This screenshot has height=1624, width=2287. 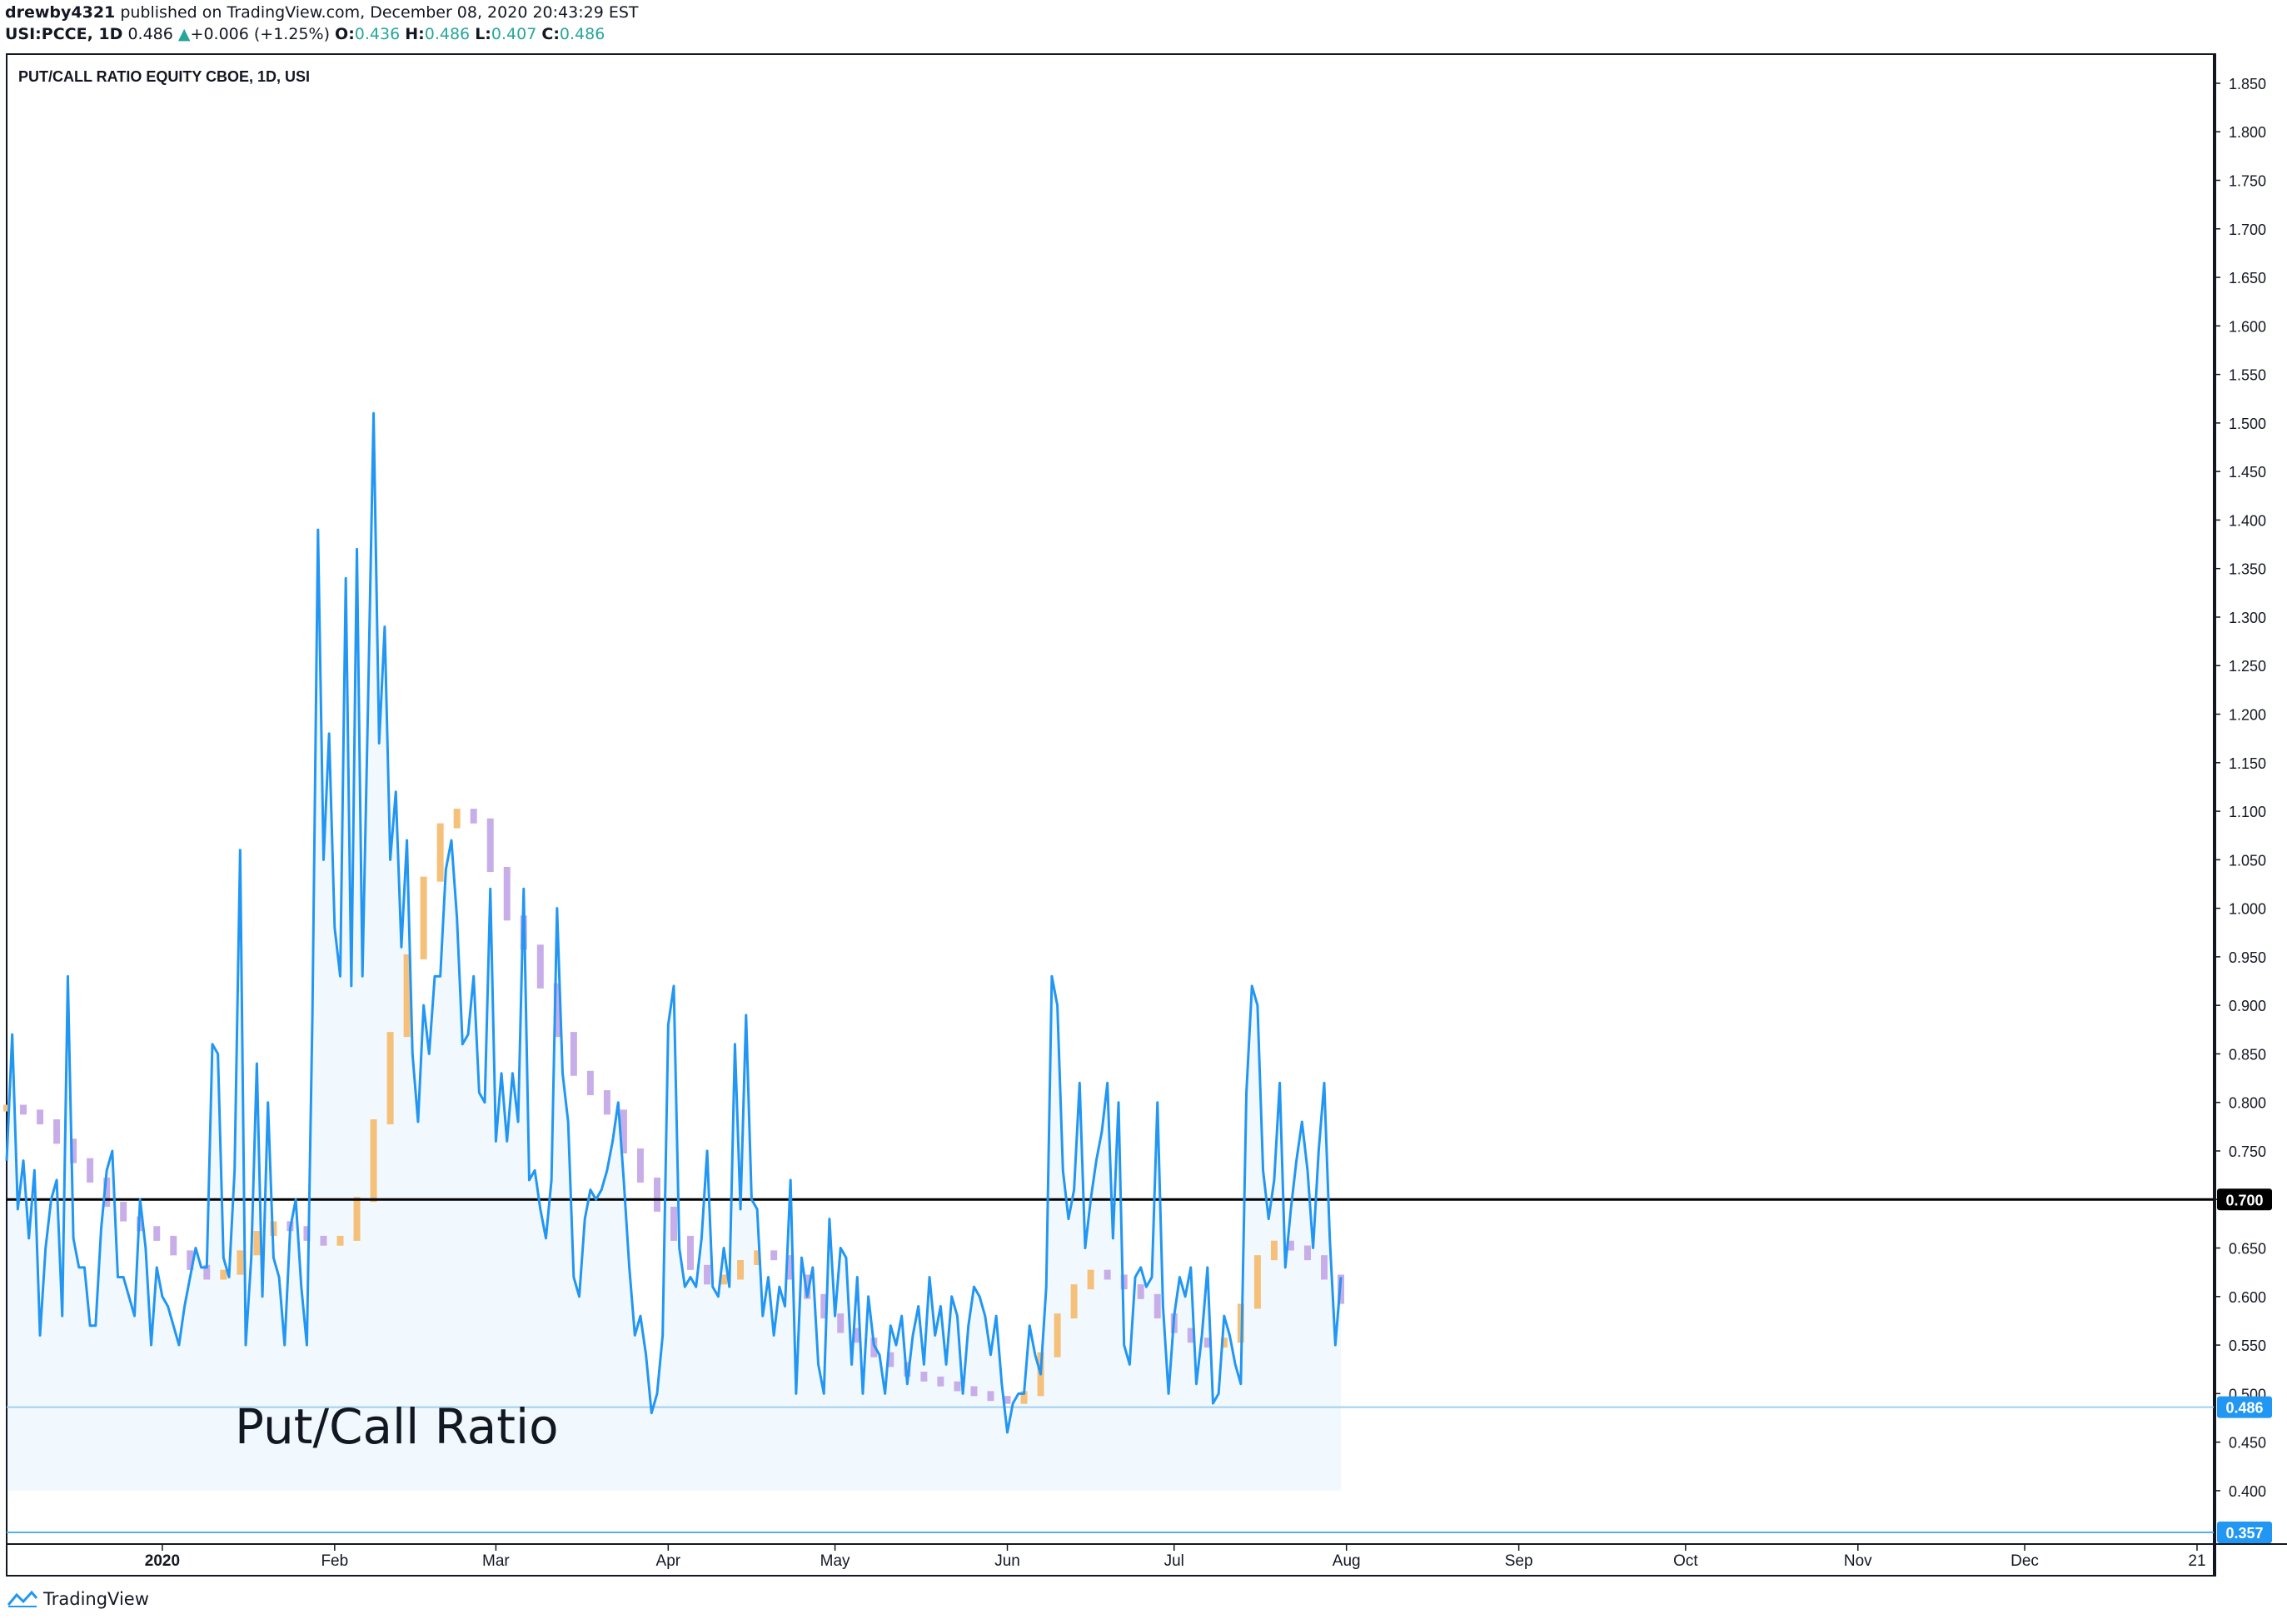 I want to click on high-label: H:, so click(x=415, y=34).